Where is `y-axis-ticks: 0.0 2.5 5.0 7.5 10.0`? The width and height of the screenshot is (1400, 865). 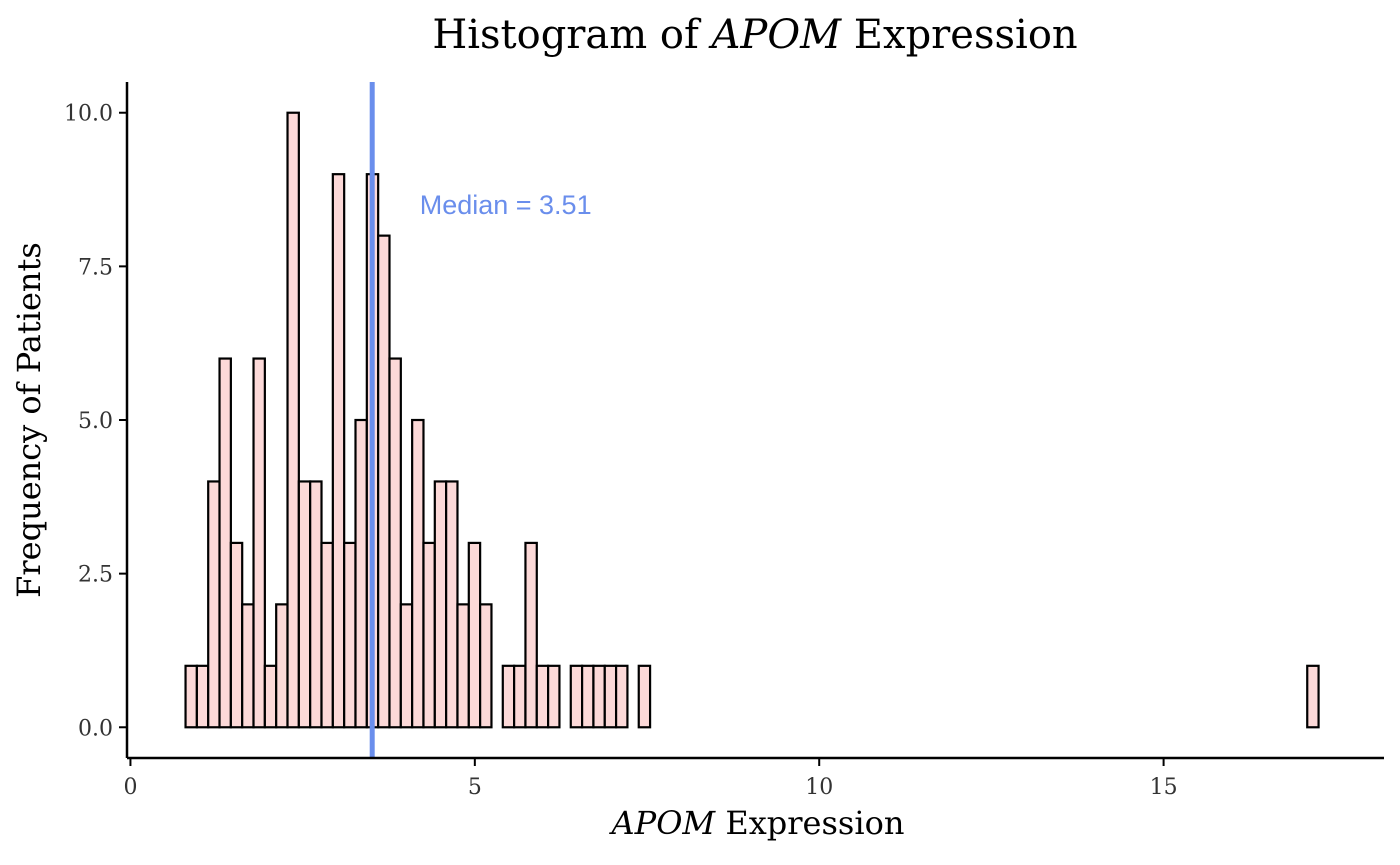
y-axis-ticks: 0.0 2.5 5.0 7.5 10.0 is located at coordinates (95, 421).